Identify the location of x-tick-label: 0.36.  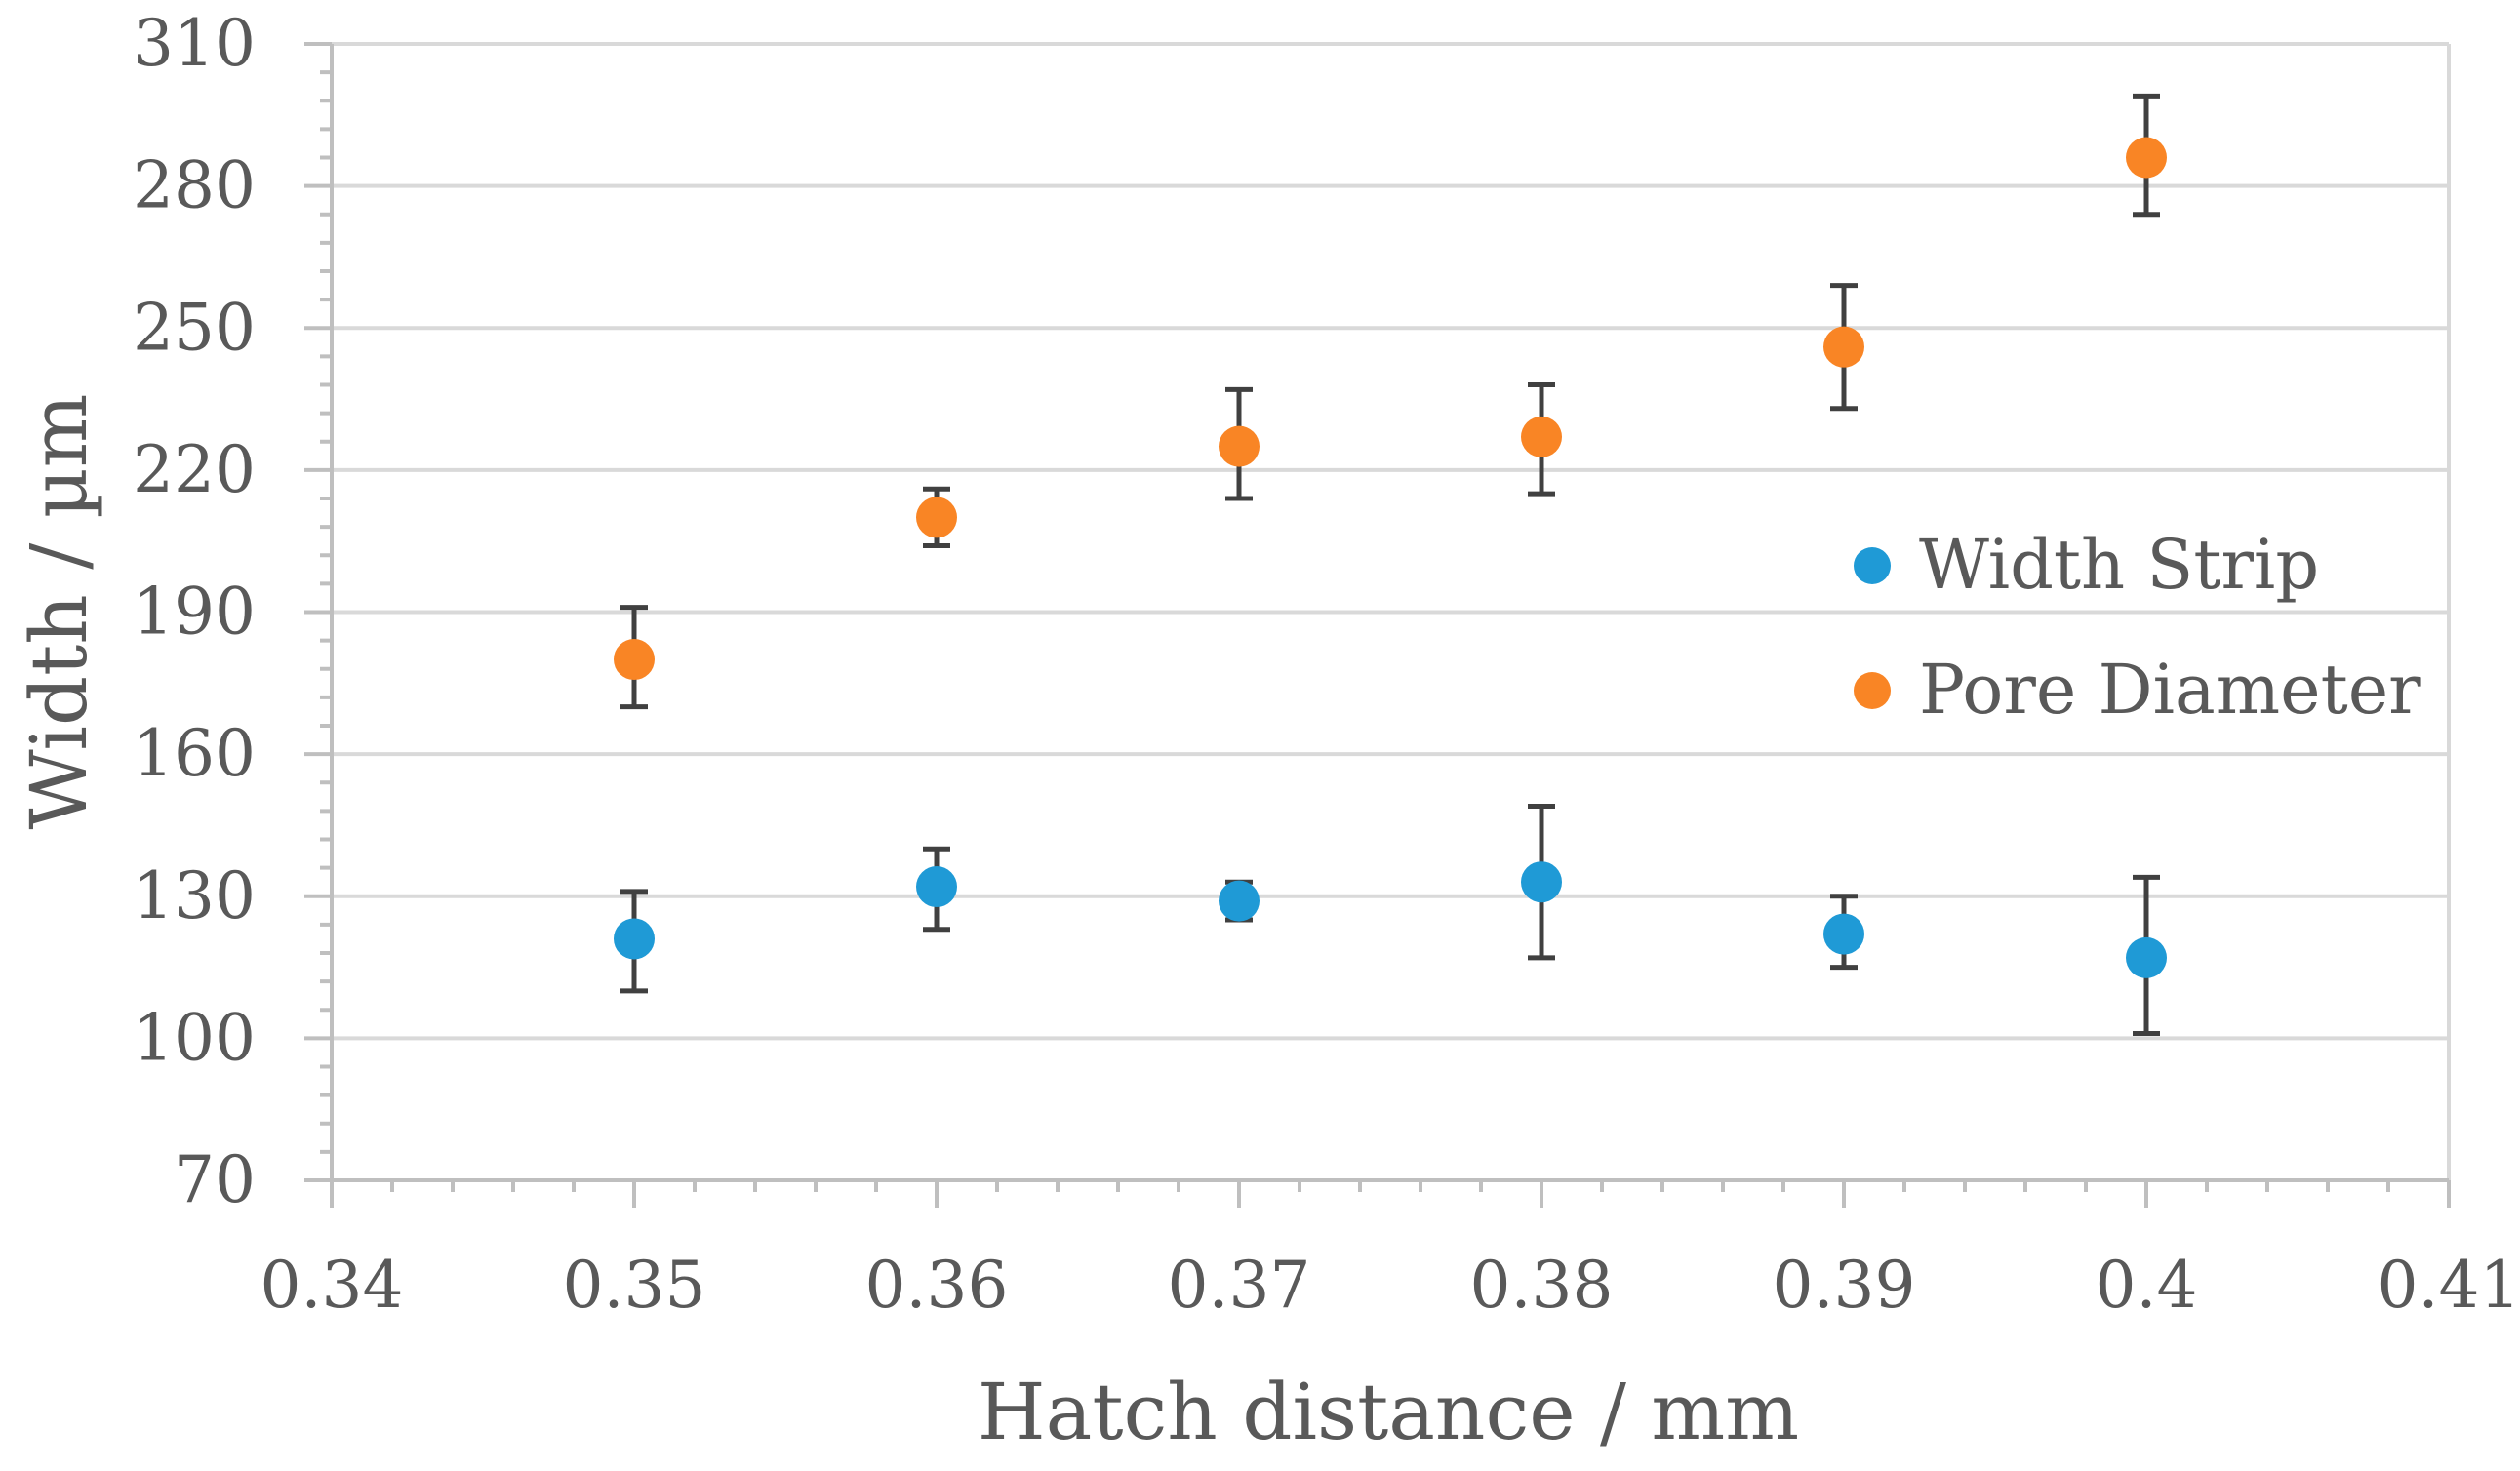
(937, 1286).